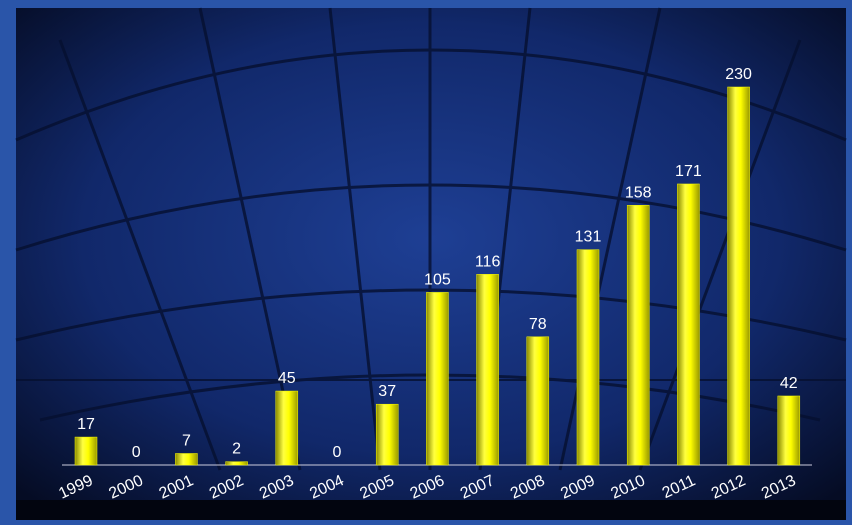 This screenshot has height=525, width=852. I want to click on value-label: 17, so click(86, 424).